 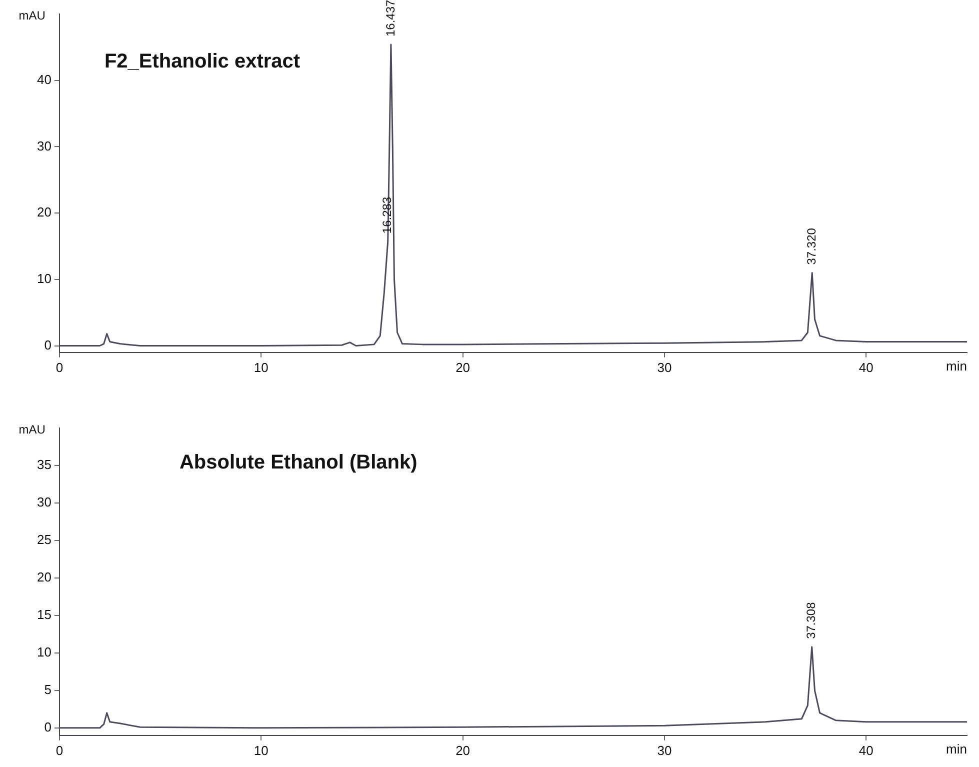 I want to click on annotation: 37.308, so click(x=811, y=620).